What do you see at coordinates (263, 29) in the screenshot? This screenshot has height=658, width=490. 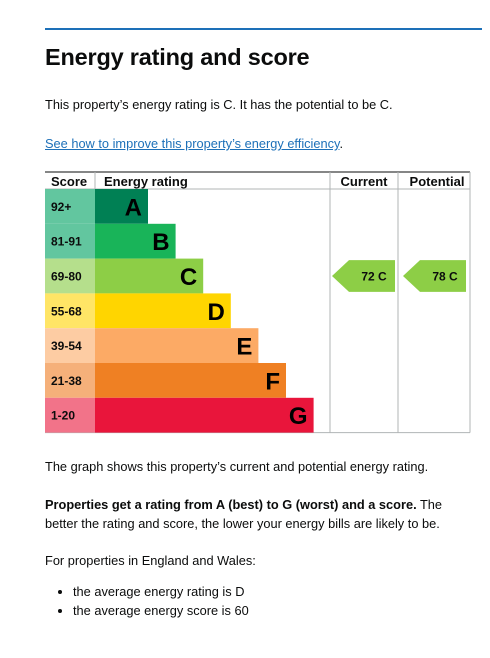 I see `section-top-rule` at bounding box center [263, 29].